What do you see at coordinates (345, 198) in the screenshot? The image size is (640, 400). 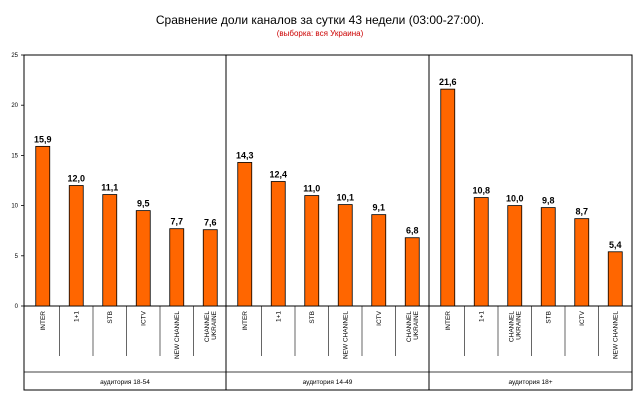 I see `data-label: 10,1` at bounding box center [345, 198].